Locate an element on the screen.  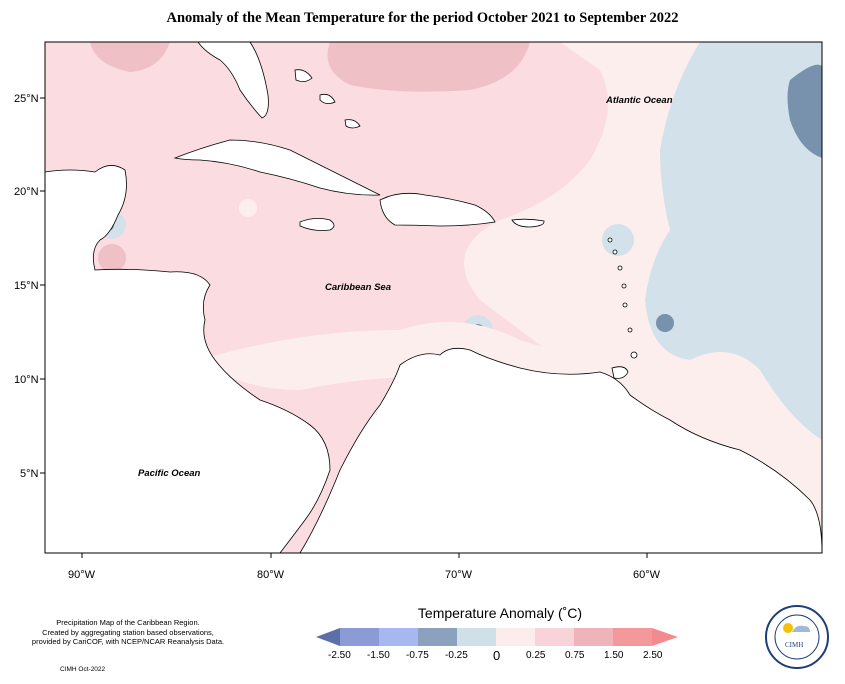
lon-axis: 90°W 80°W 70°W 60°W is located at coordinates (364, 567).